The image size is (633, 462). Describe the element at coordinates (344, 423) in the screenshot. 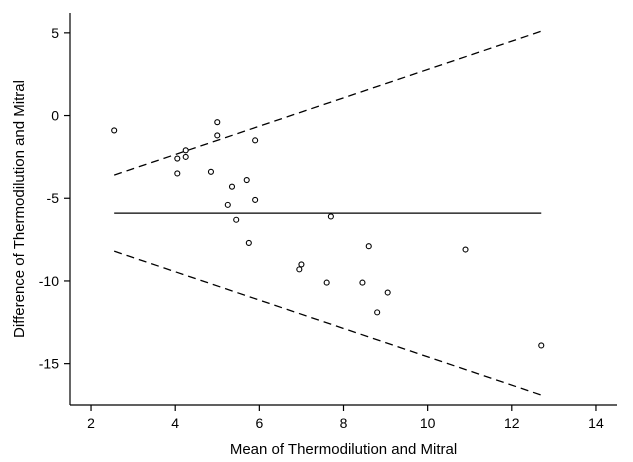

I see `x-tick-label: 8` at that location.